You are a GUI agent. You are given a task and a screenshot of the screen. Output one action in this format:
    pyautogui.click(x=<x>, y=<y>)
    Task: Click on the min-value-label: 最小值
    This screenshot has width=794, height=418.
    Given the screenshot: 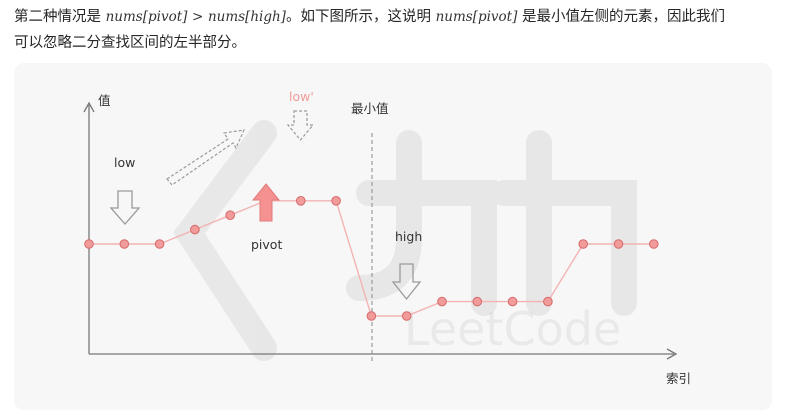 What is the action you would take?
    pyautogui.click(x=370, y=108)
    